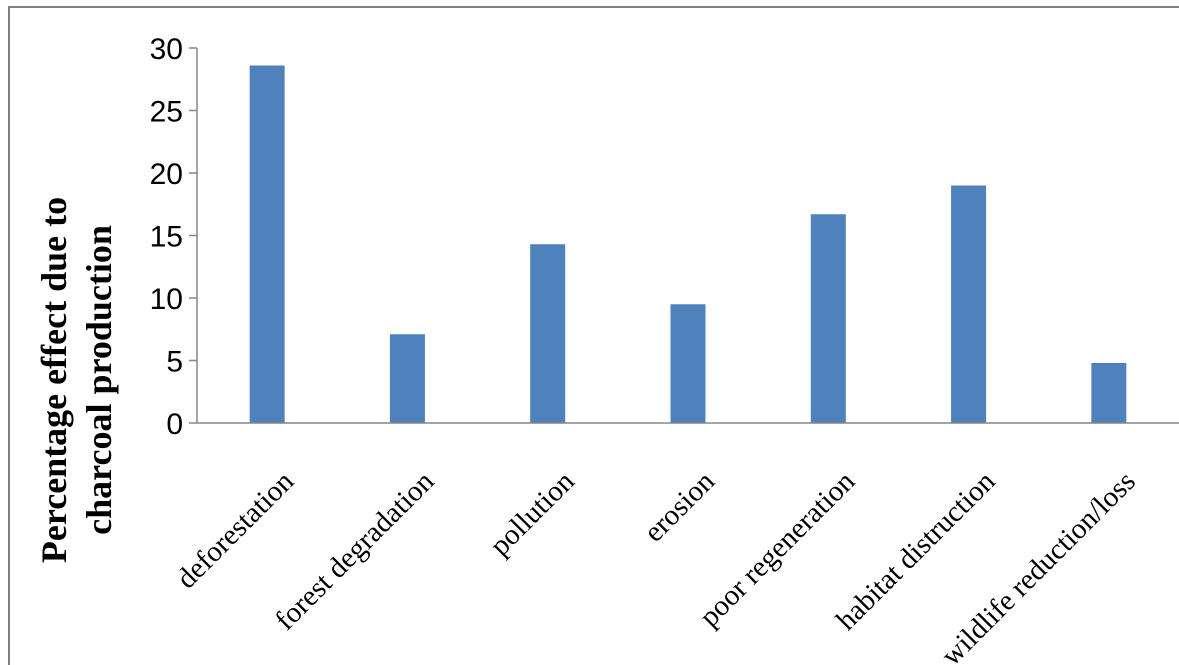 Image resolution: width=1179 pixels, height=665 pixels. Describe the element at coordinates (166, 174) in the screenshot. I see `y-tick-label: 20` at that location.